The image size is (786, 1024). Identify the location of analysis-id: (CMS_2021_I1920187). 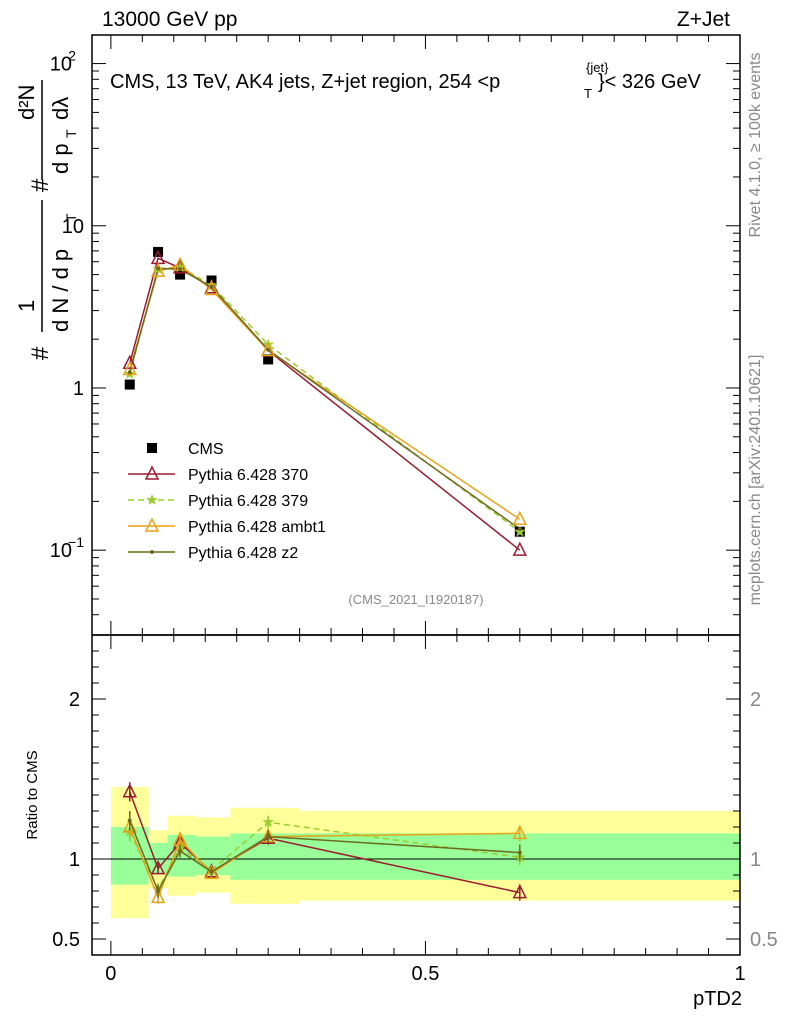
(415, 599).